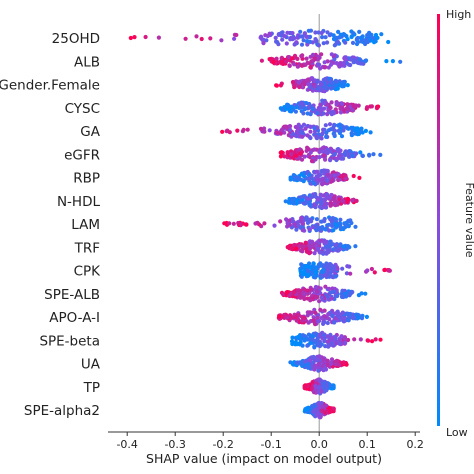 The width and height of the screenshot is (474, 474). What do you see at coordinates (90, 132) in the screenshot?
I see `feature-label: GA` at bounding box center [90, 132].